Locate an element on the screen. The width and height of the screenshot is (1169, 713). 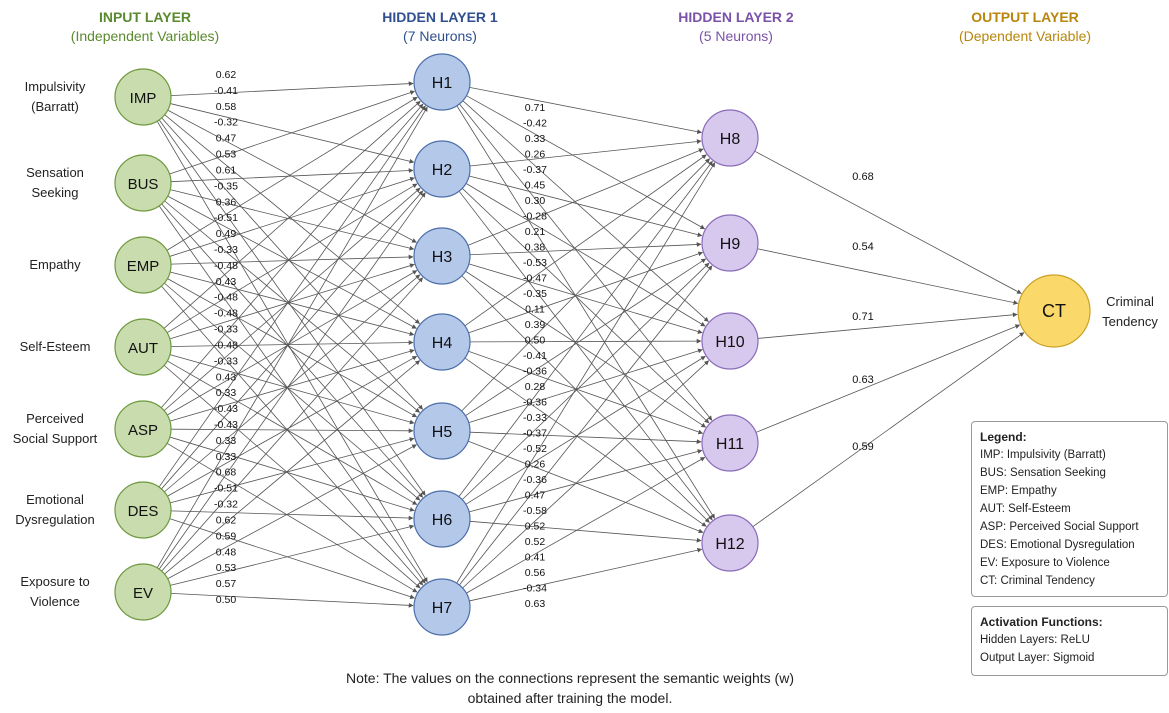
footnote-line-2: obtained after training the model. is located at coordinates (570, 698).